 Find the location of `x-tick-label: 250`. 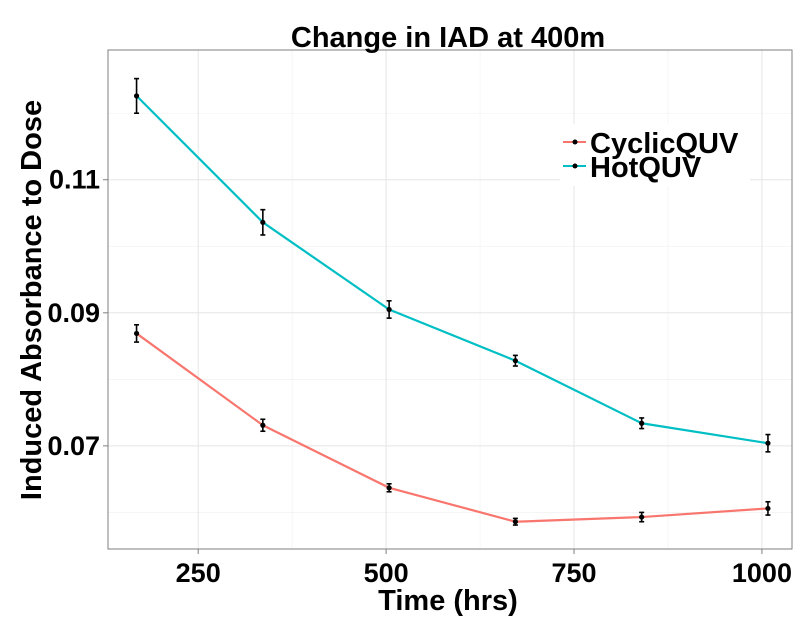

x-tick-label: 250 is located at coordinates (198, 573).